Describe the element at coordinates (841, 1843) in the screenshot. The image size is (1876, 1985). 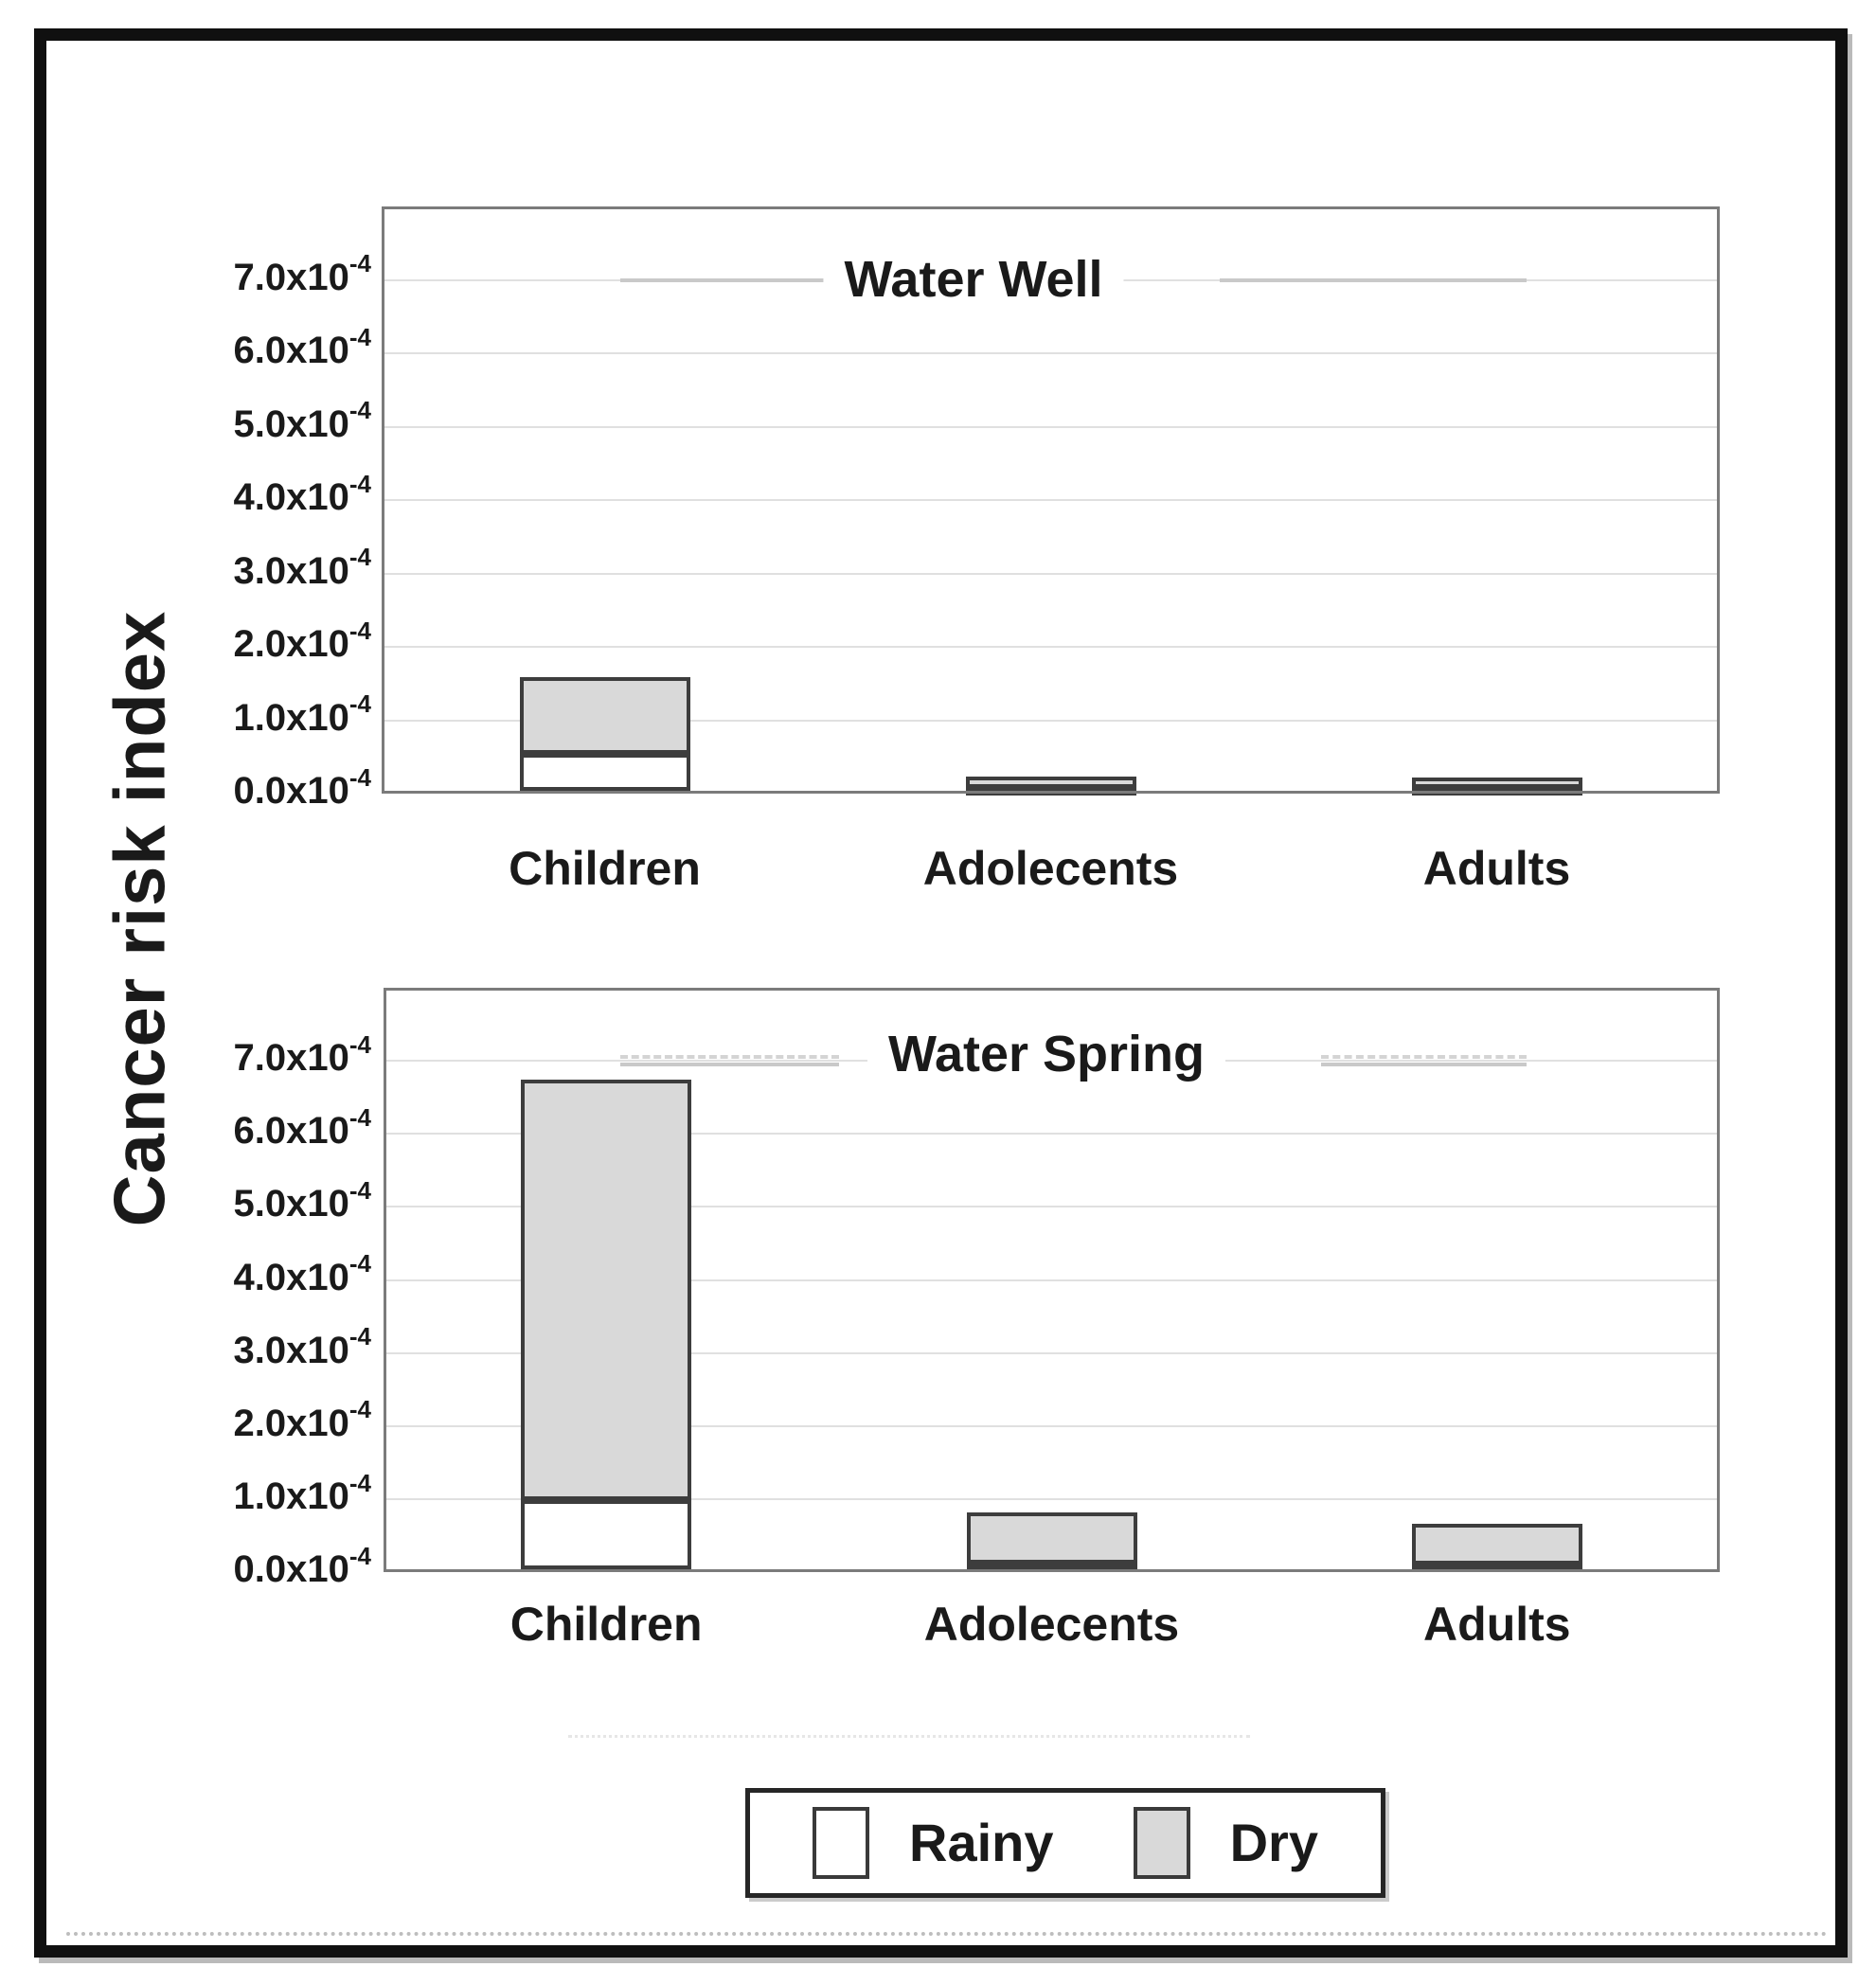
I see `legend-swatch-rainy` at that location.